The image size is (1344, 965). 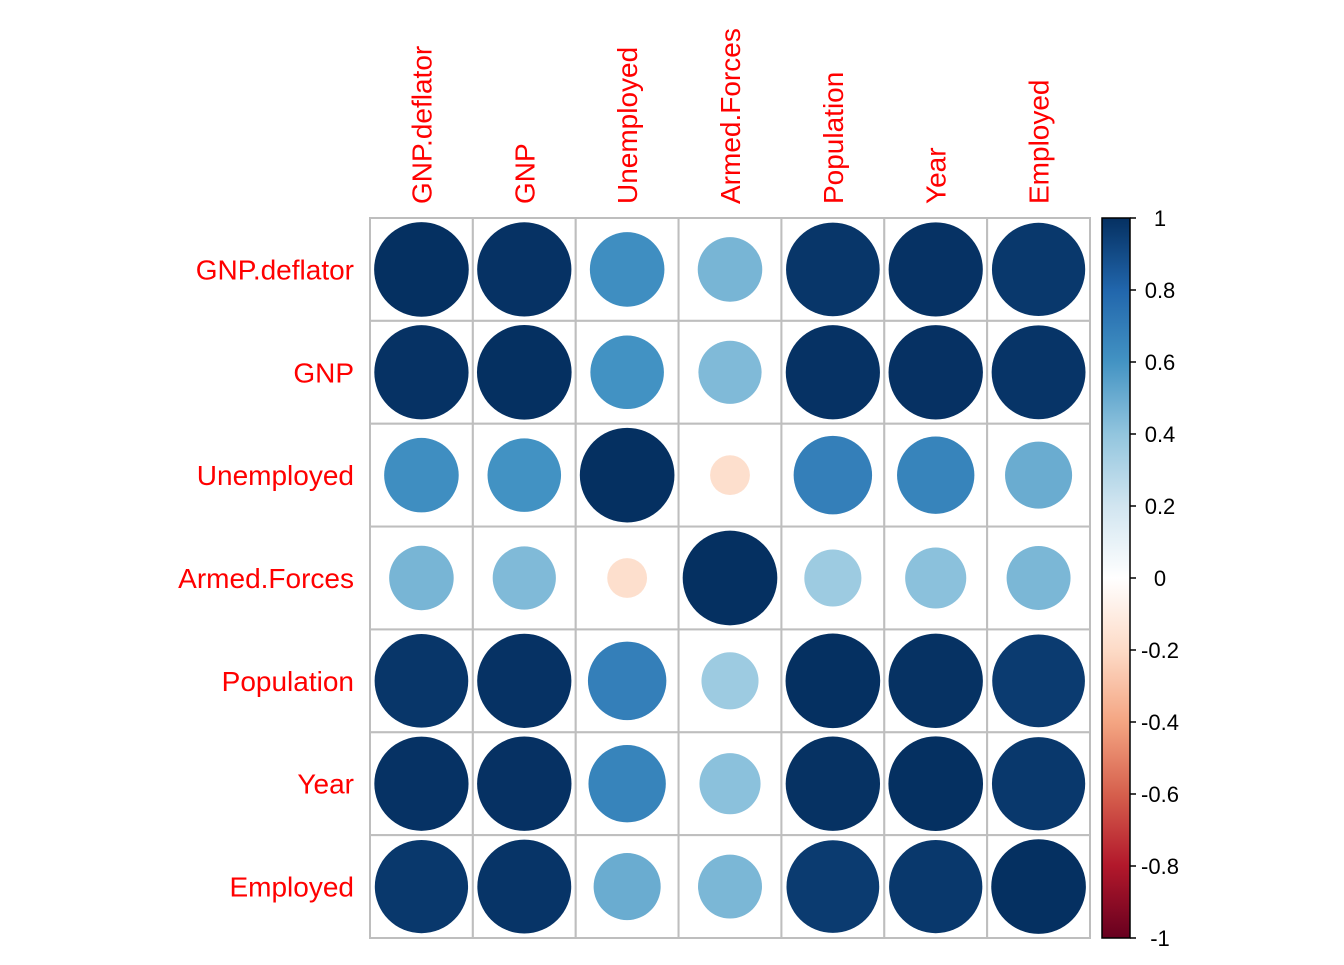 I want to click on corr-circle-GNP.deflator-Armed.Forces, so click(x=730, y=269).